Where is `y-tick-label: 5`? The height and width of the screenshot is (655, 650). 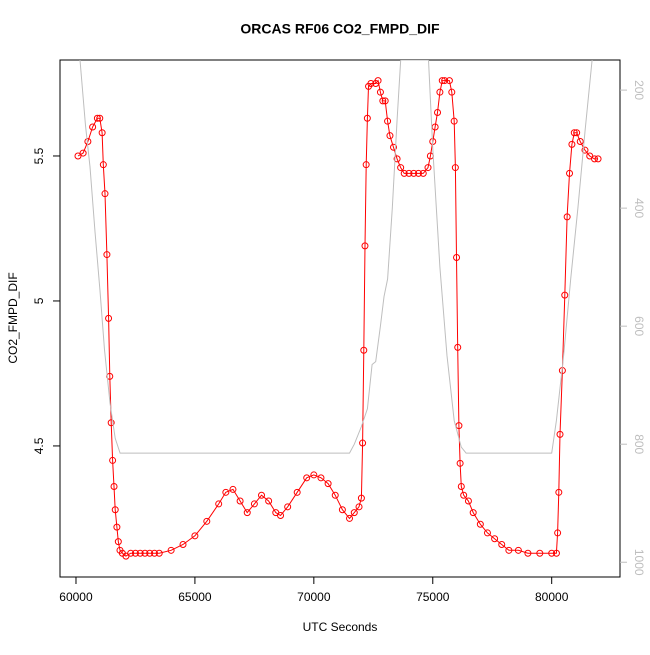
y-tick-label: 5 is located at coordinates (39, 300).